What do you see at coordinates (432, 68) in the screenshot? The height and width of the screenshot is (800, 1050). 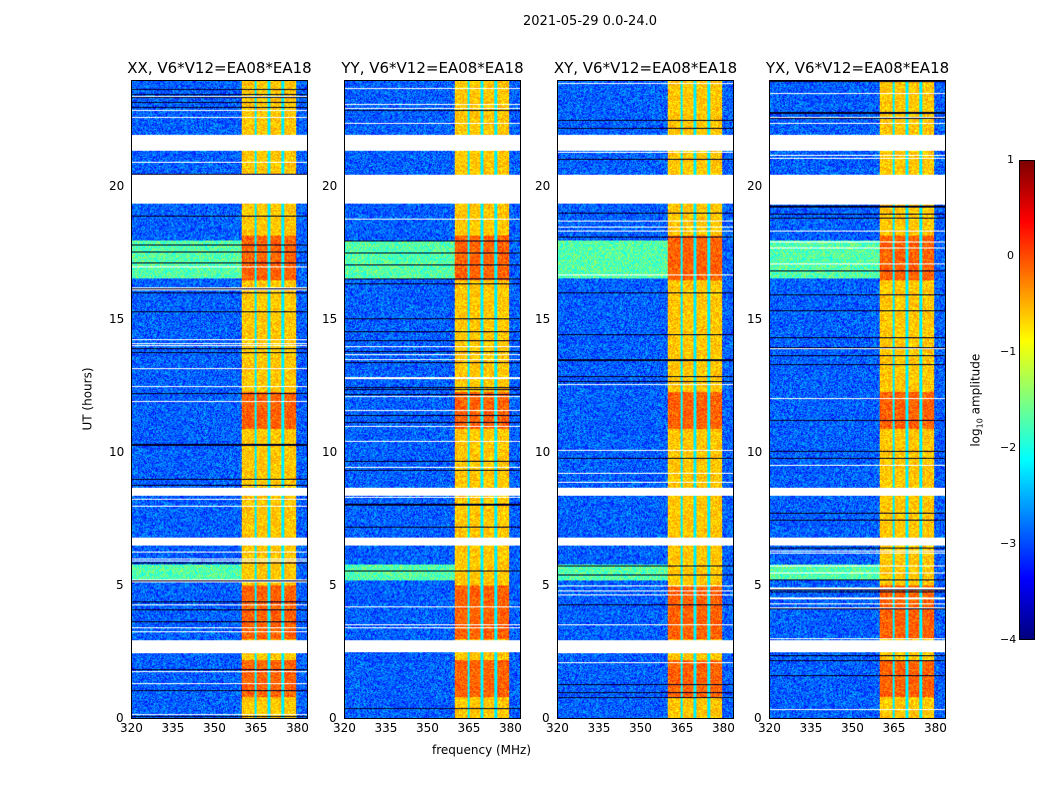 I see `panel-title: YY, V6*V12=EA08*EA18` at bounding box center [432, 68].